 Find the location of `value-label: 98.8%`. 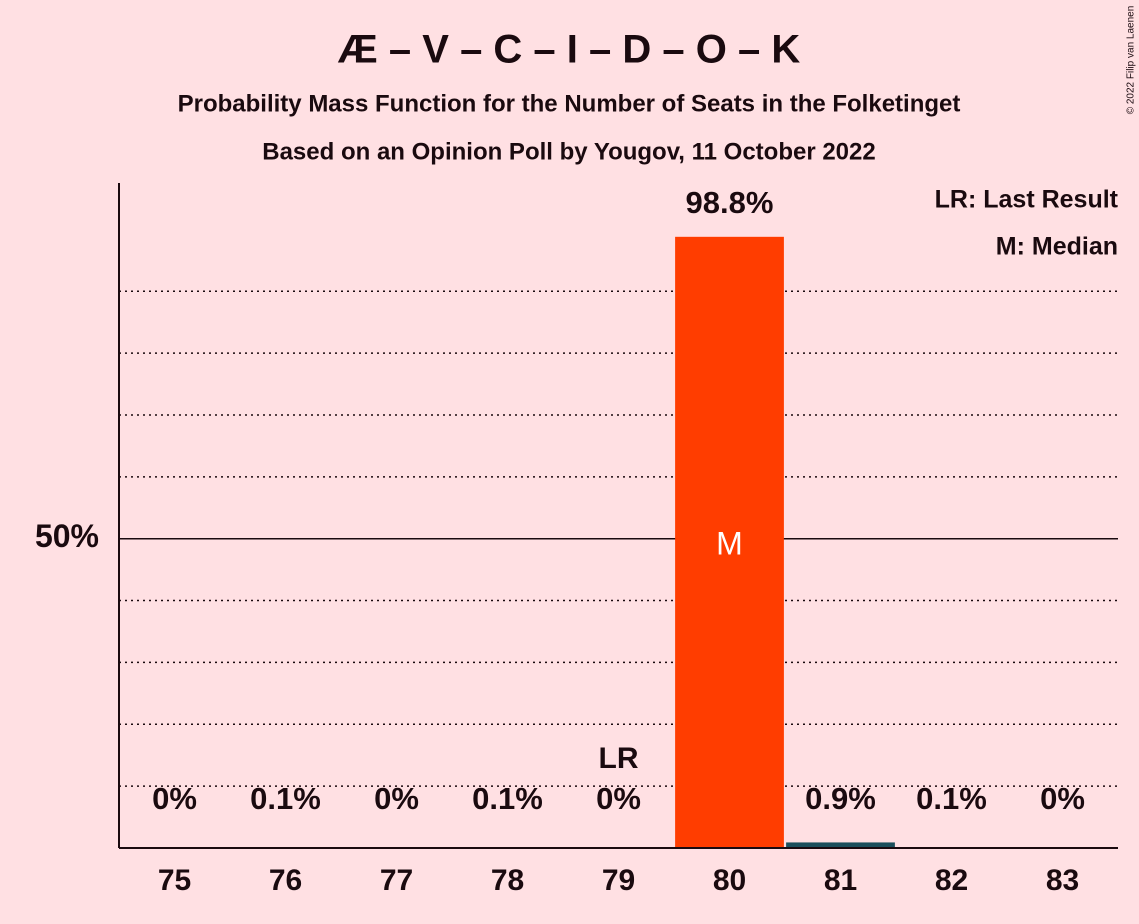

value-label: 98.8% is located at coordinates (730, 202).